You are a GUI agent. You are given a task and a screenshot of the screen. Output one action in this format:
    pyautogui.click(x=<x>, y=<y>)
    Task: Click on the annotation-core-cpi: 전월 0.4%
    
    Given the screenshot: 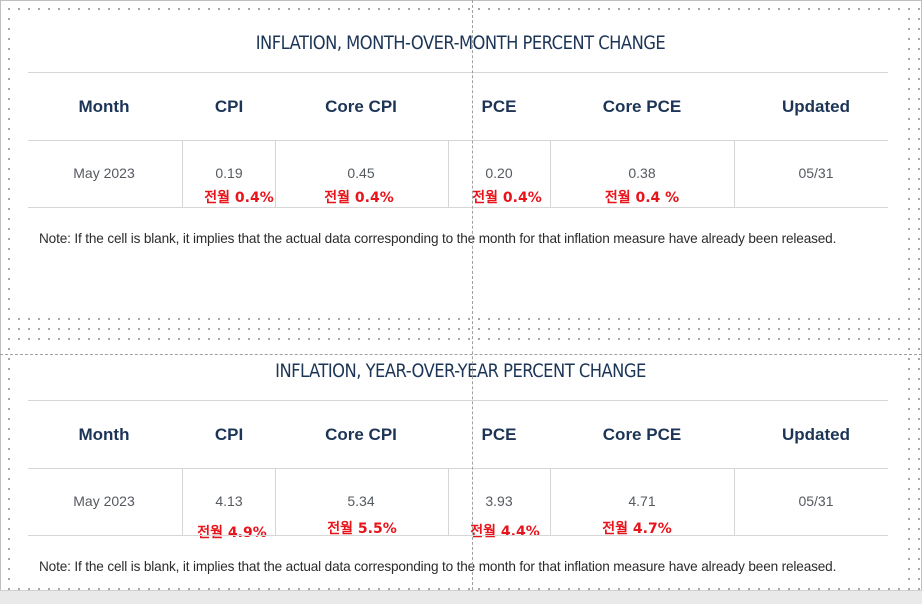 What is the action you would take?
    pyautogui.click(x=359, y=198)
    